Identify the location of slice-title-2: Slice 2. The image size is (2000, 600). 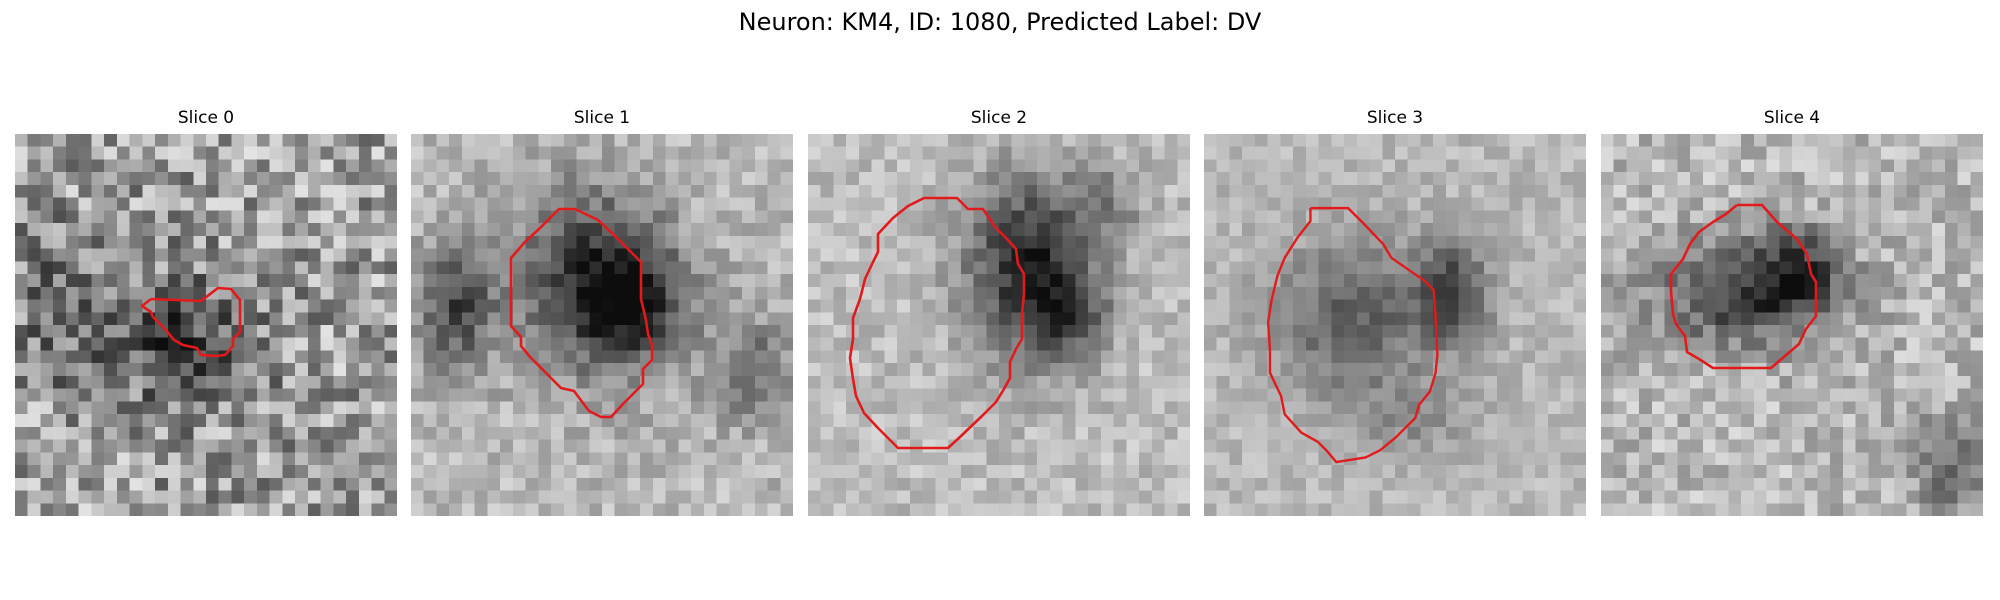
(999, 118).